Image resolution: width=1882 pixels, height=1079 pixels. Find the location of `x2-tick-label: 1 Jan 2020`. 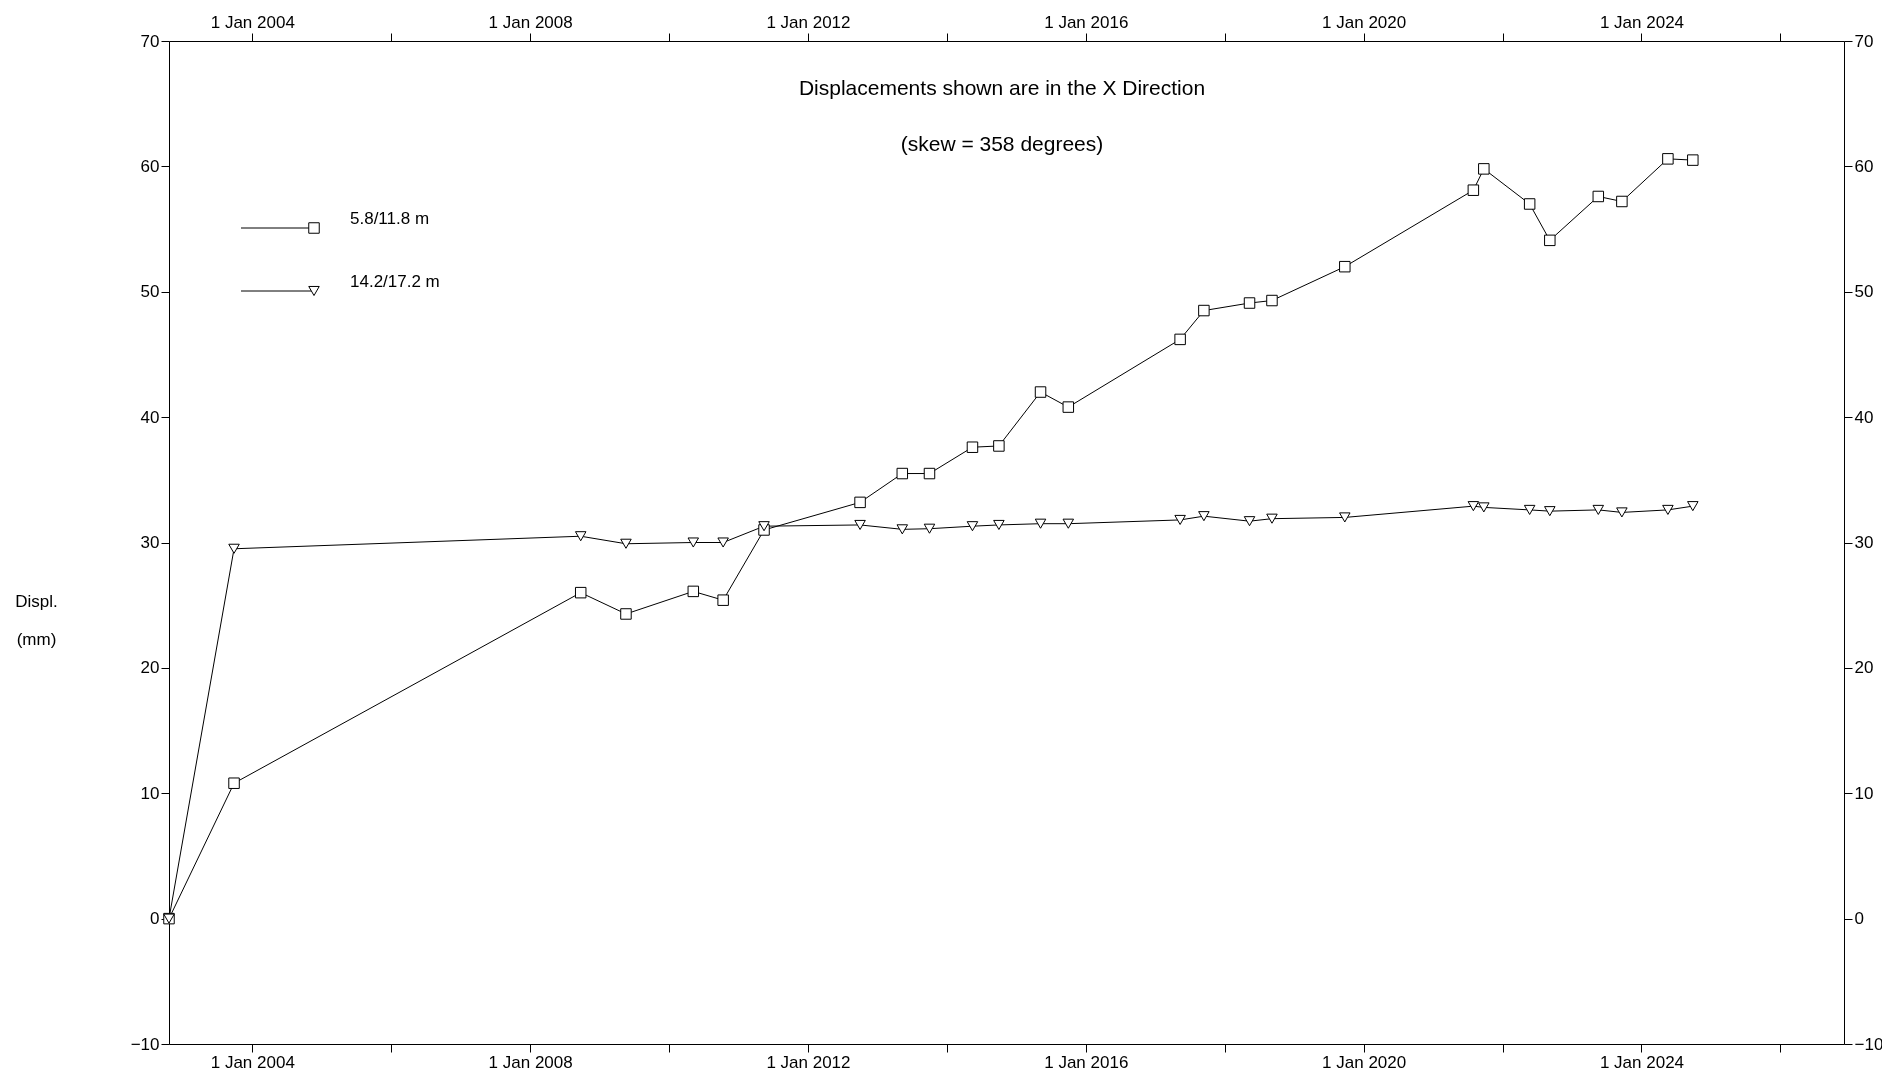

x2-tick-label: 1 Jan 2020 is located at coordinates (1364, 22).